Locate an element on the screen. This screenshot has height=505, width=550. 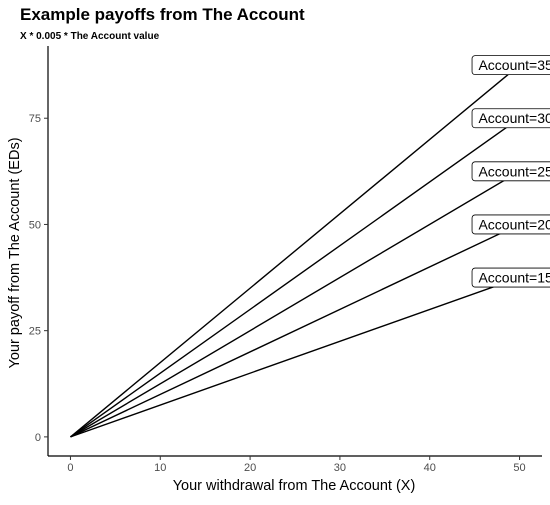
series-label: Account=350 is located at coordinates (514, 65).